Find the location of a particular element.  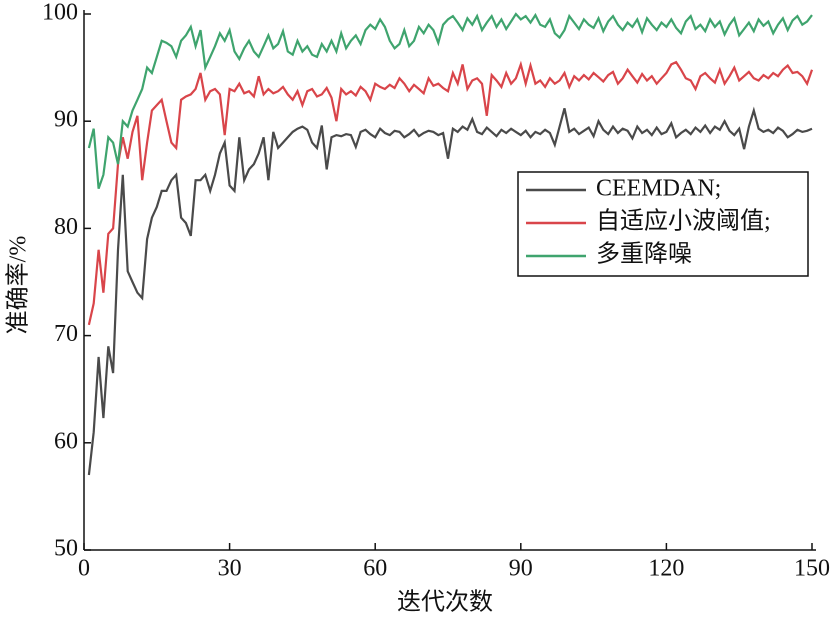

x-tick-label: 120 is located at coordinates (666, 569).